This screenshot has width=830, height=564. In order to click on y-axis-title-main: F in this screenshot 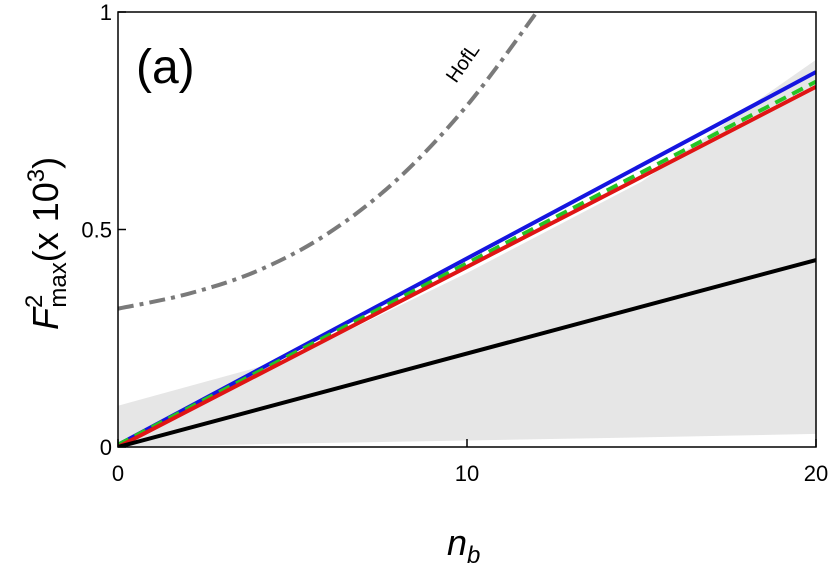, I will do `click(45, 318)`.